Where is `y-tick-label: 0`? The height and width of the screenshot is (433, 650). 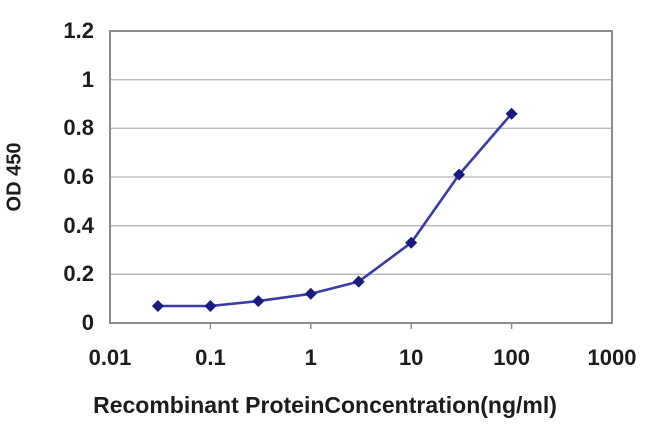 y-tick-label: 0 is located at coordinates (87, 322).